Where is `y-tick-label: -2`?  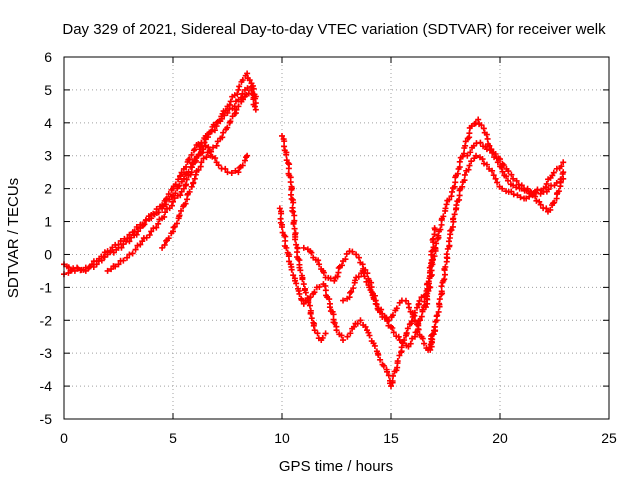 y-tick-label: -2 is located at coordinates (46, 320).